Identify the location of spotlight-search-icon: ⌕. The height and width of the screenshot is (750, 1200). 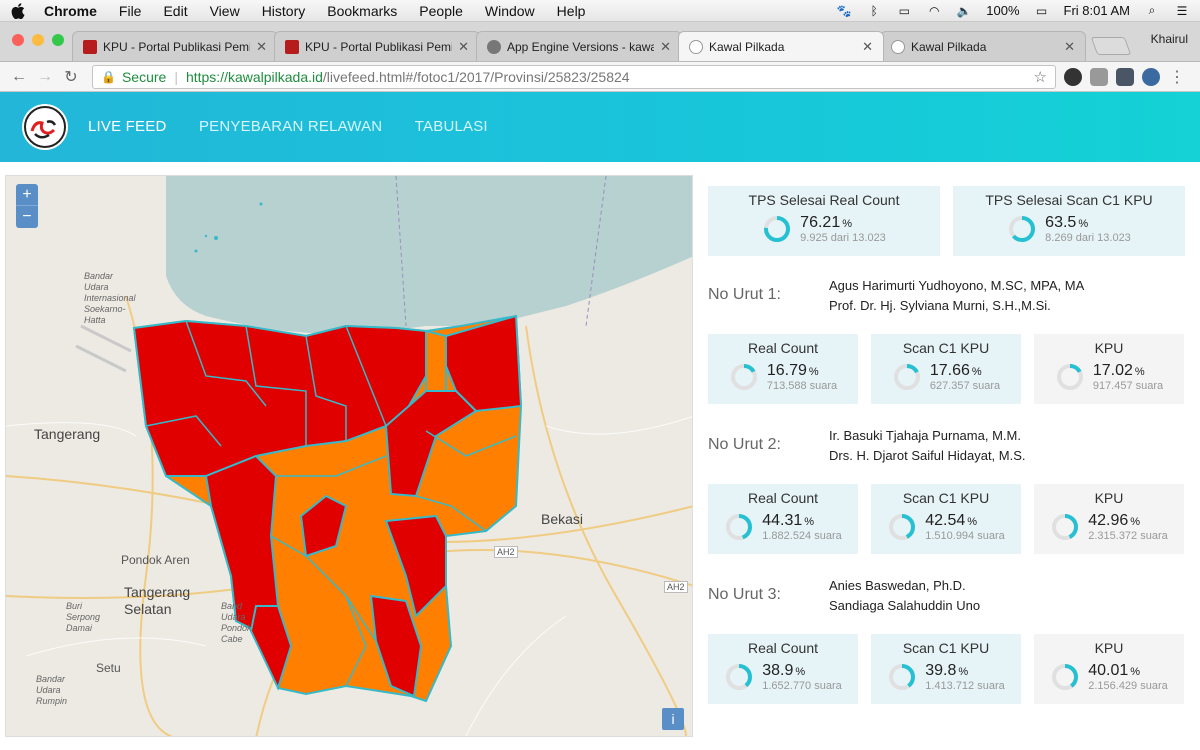
(1152, 10).